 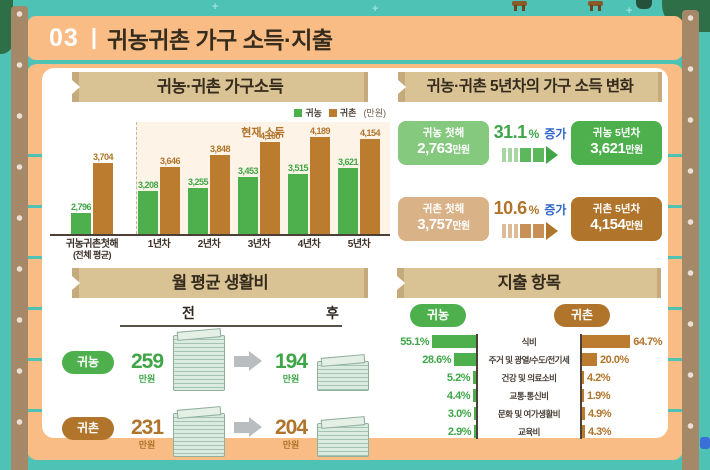 I want to click on money-stack-box, so click(x=199, y=363).